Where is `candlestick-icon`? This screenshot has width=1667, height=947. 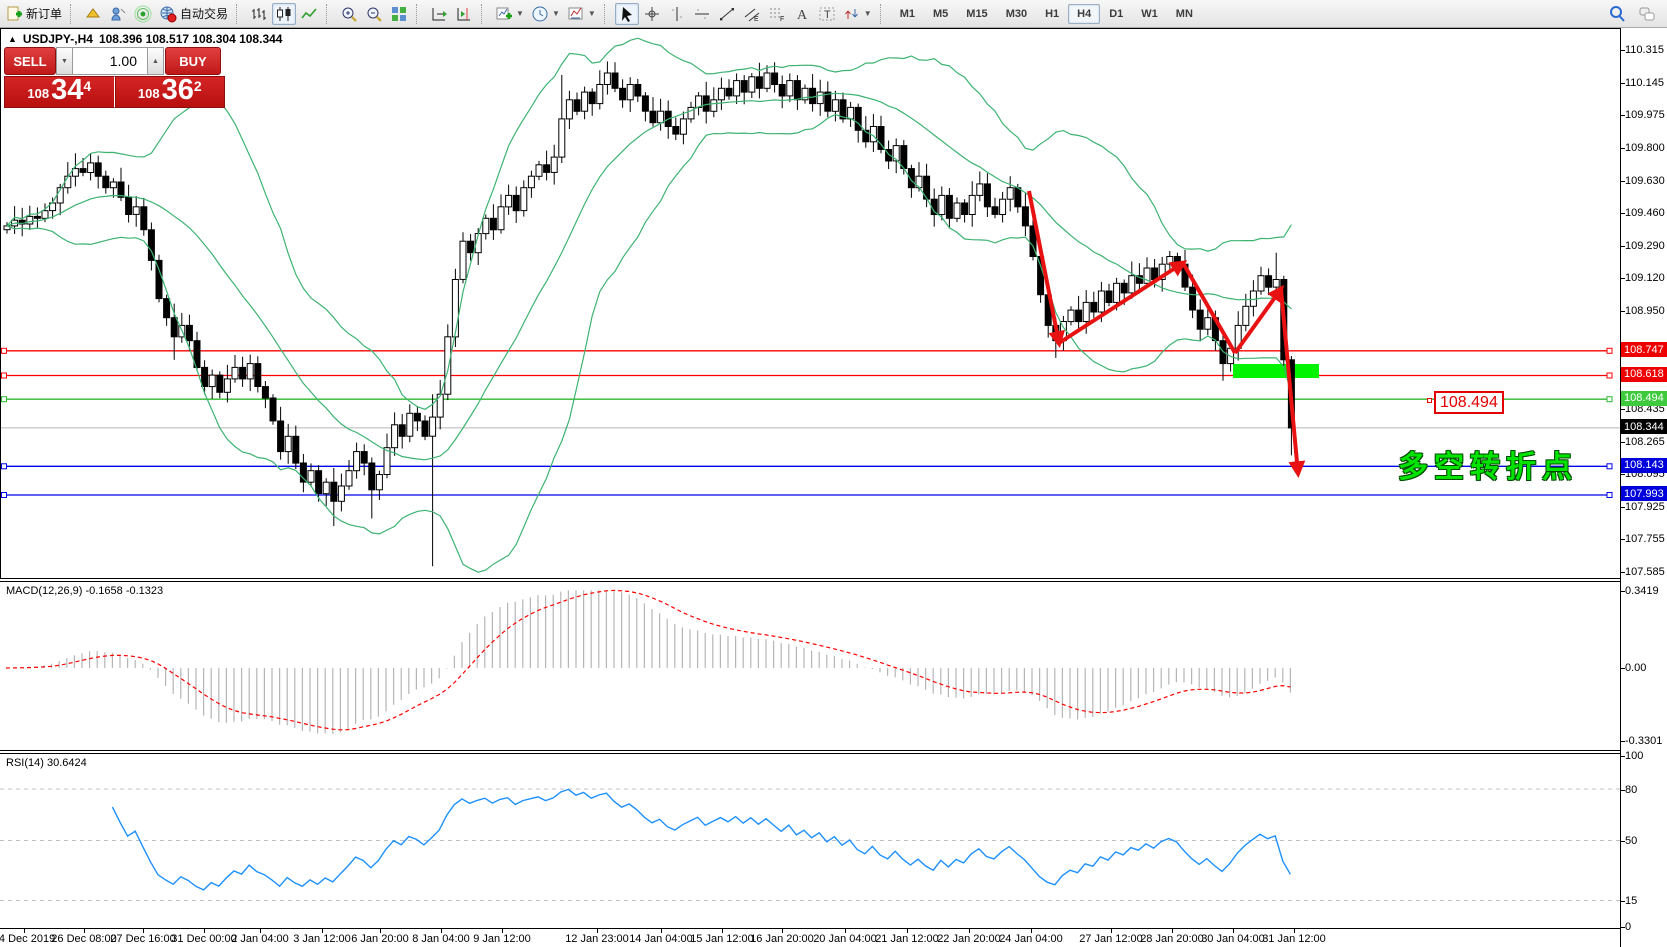 candlestick-icon is located at coordinates (284, 14).